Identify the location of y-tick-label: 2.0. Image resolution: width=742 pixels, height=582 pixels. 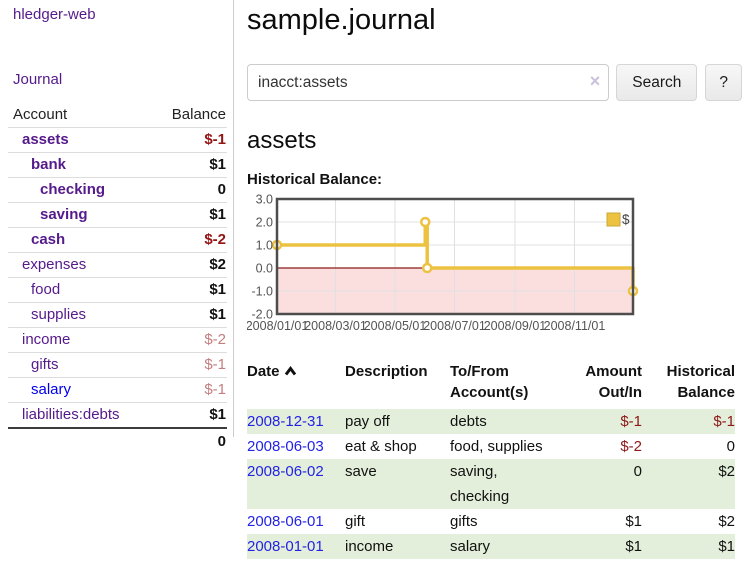
(264, 223).